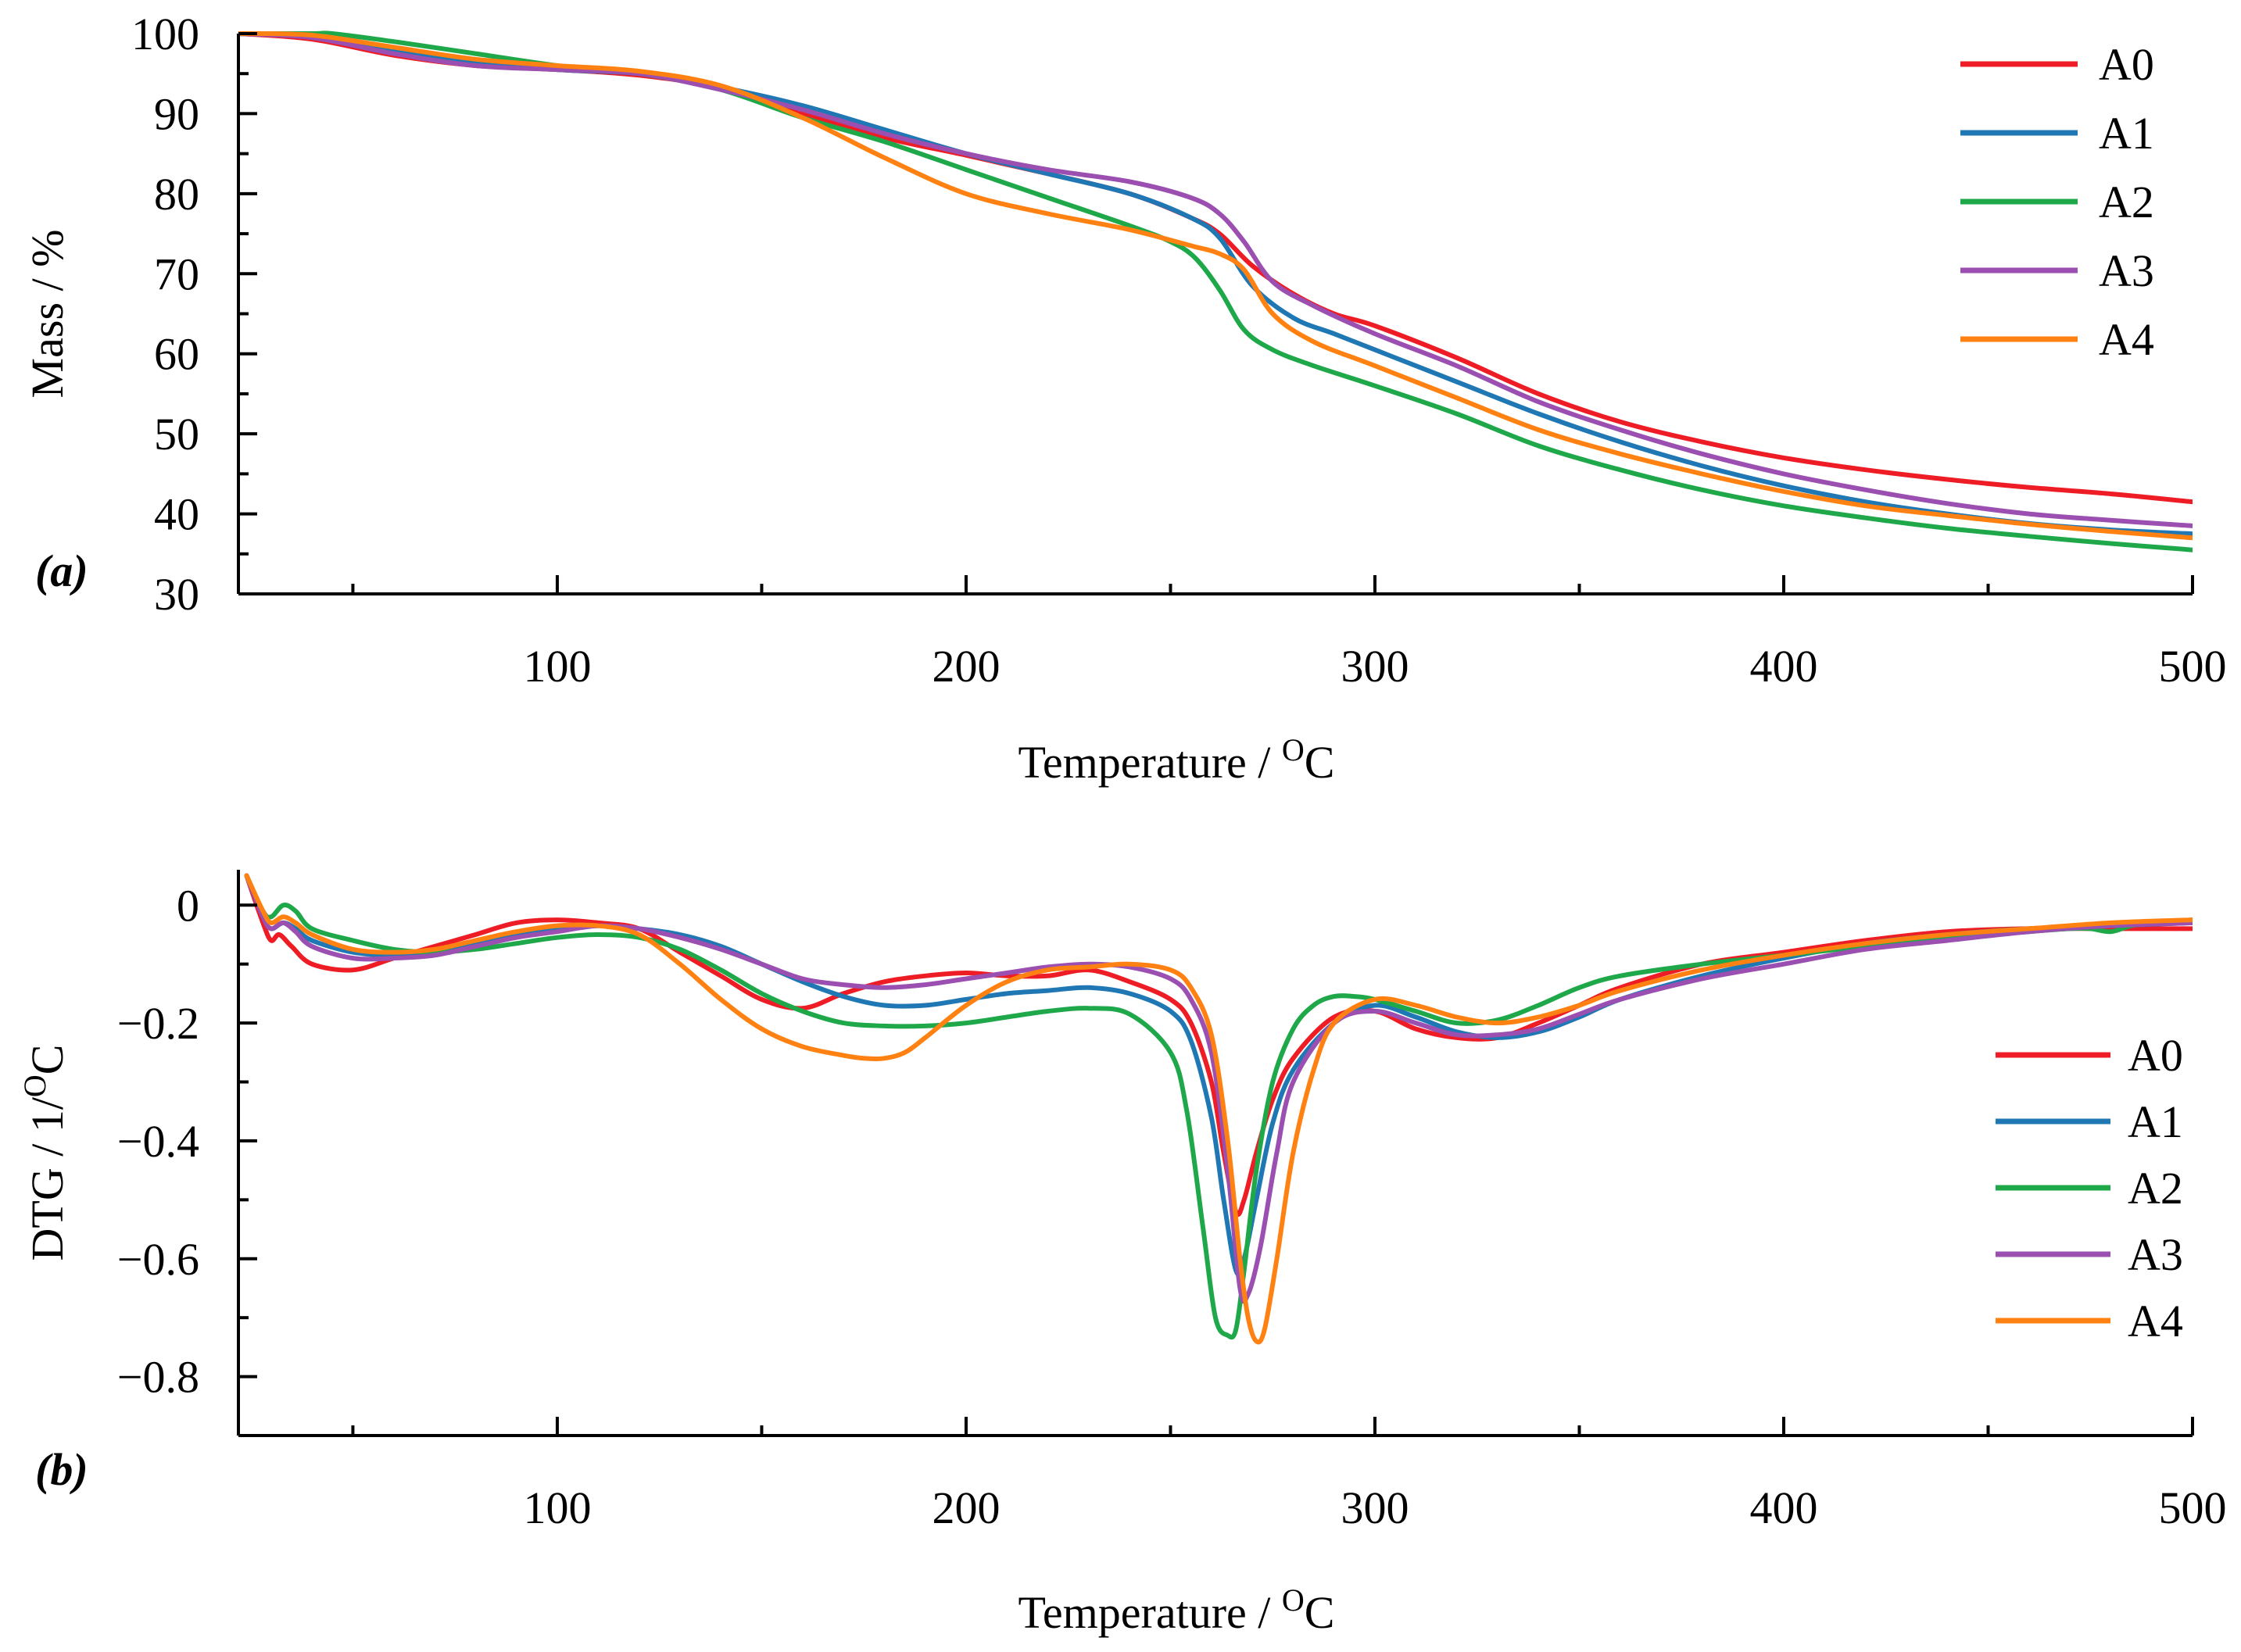  What do you see at coordinates (176, 434) in the screenshot?
I see `y-tick-label: 50` at bounding box center [176, 434].